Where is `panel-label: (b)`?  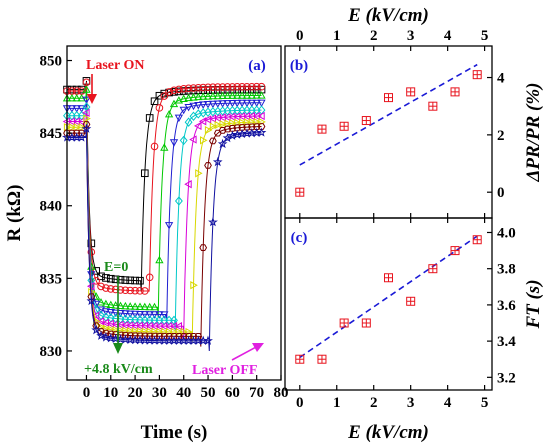
panel-label: (b) is located at coordinates (299, 66).